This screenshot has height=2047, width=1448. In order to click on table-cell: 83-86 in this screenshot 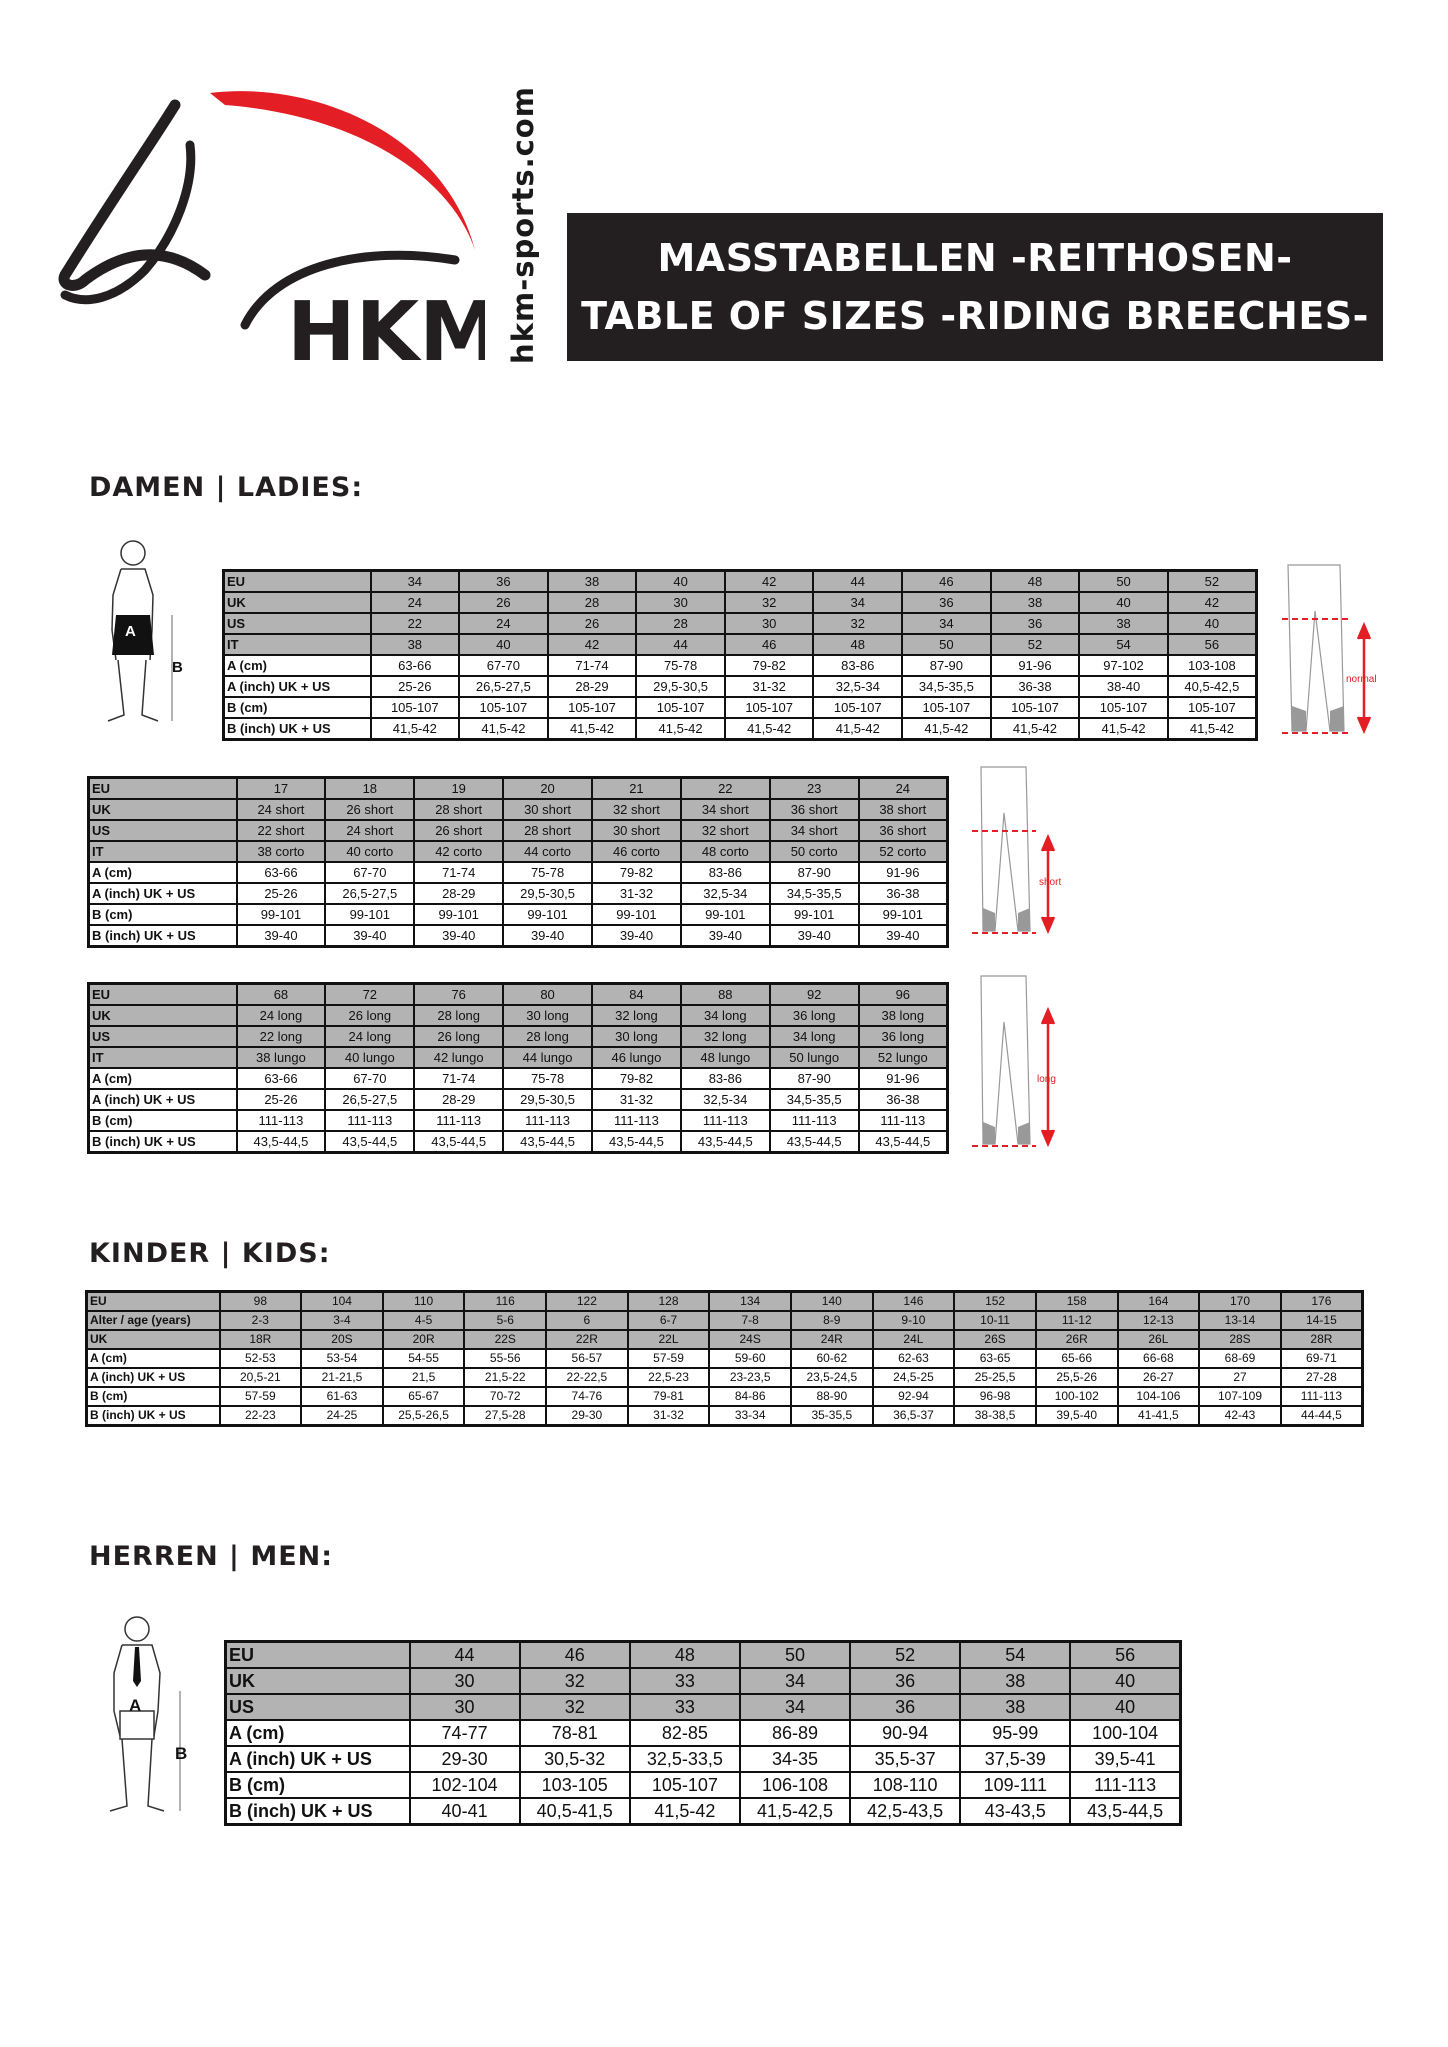, I will do `click(725, 872)`.